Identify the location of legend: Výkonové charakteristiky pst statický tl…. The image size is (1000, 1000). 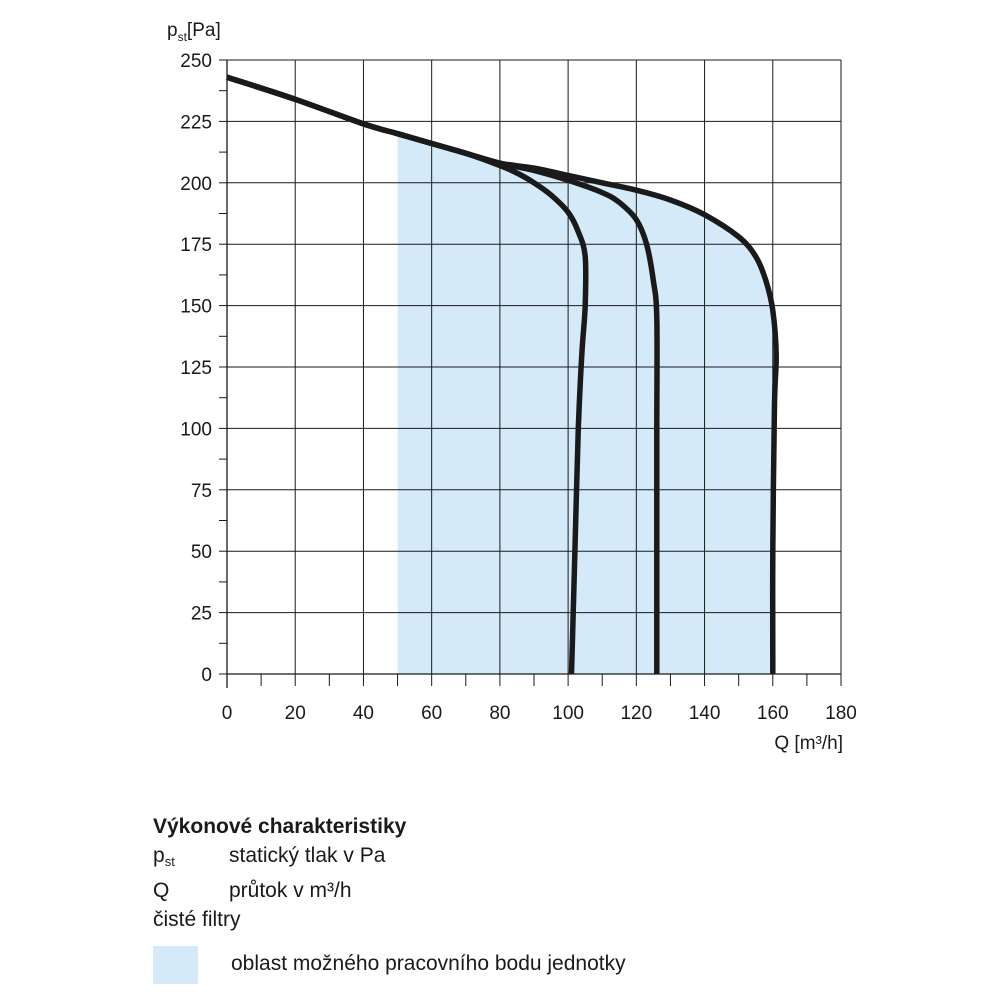
(279, 873).